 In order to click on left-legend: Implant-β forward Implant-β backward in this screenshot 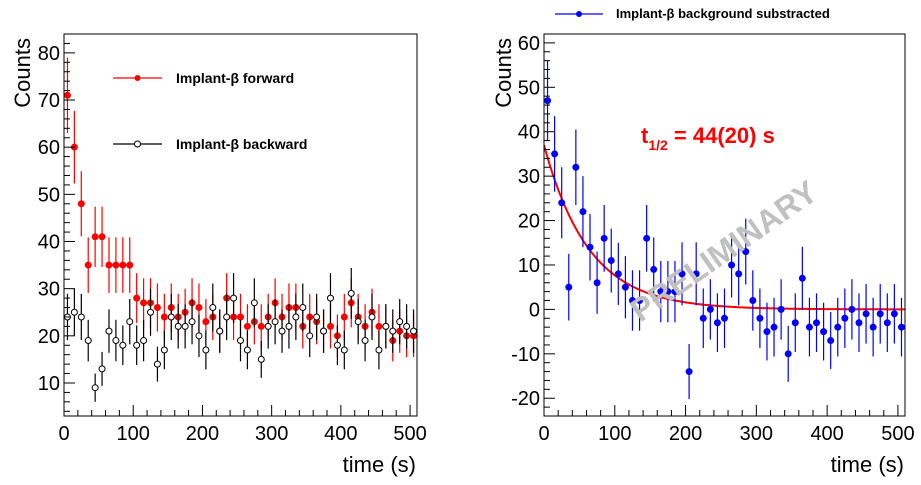, I will do `click(210, 111)`.